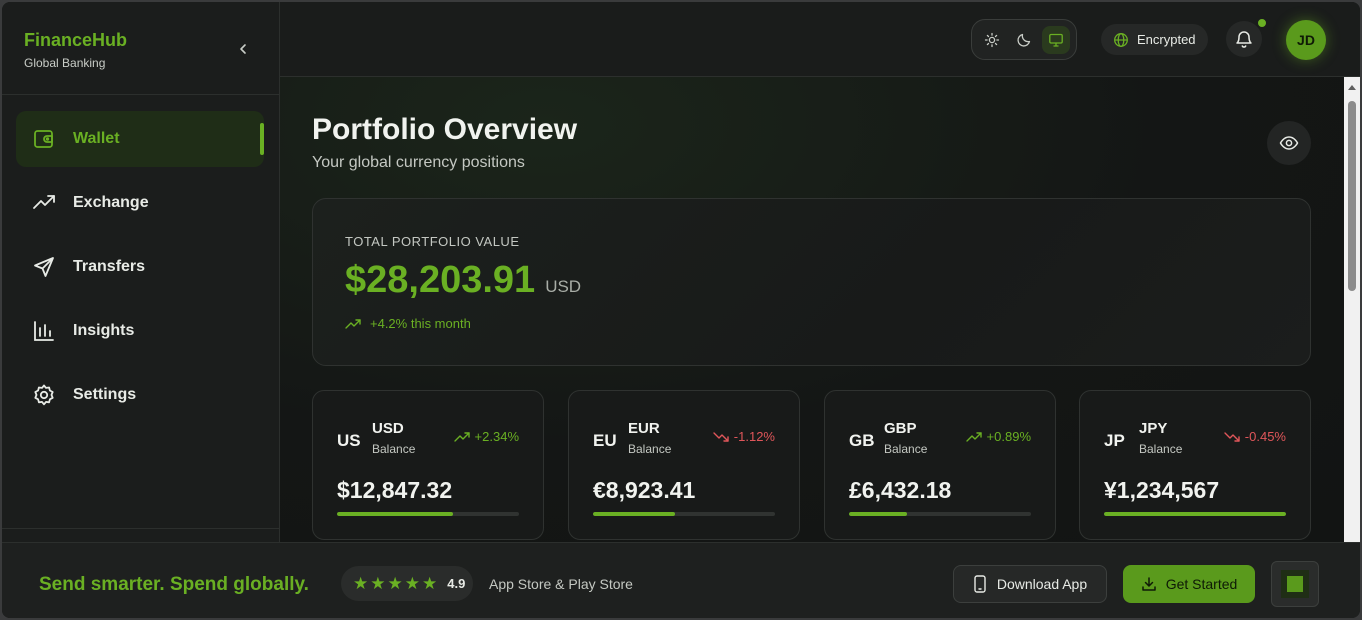 This screenshot has width=1362, height=620. What do you see at coordinates (141, 94) in the screenshot?
I see `sidebar-divider` at bounding box center [141, 94].